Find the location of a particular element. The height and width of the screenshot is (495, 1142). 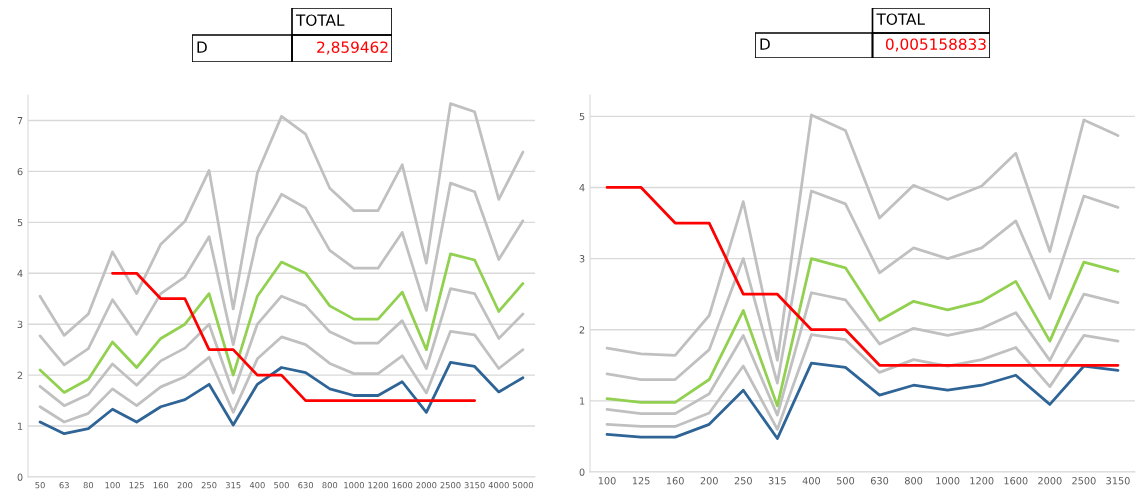

text: 0,005158833 is located at coordinates (935, 45).